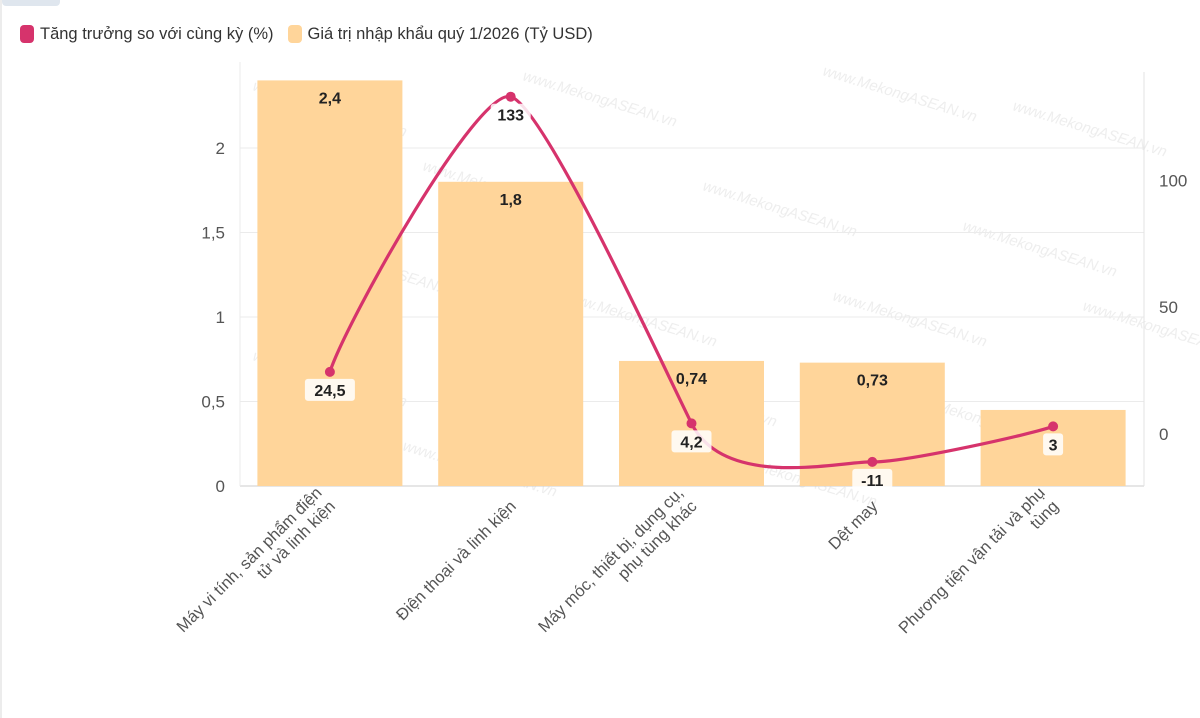 This screenshot has height=718, width=1200. Describe the element at coordinates (450, 33) in the screenshot. I see `legend-label-import-value: Giá trị nhập khẩu quý 1/2026 (Tỷ USD)` at that location.